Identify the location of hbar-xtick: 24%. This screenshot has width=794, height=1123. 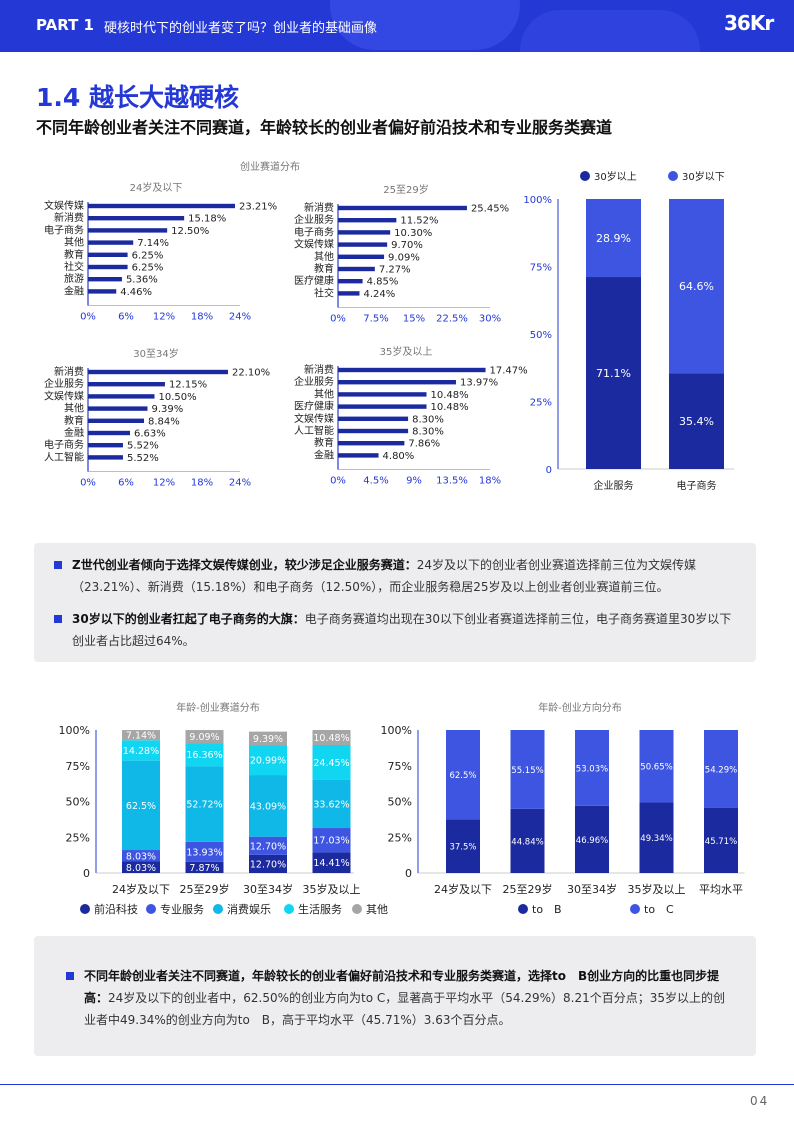
(240, 317).